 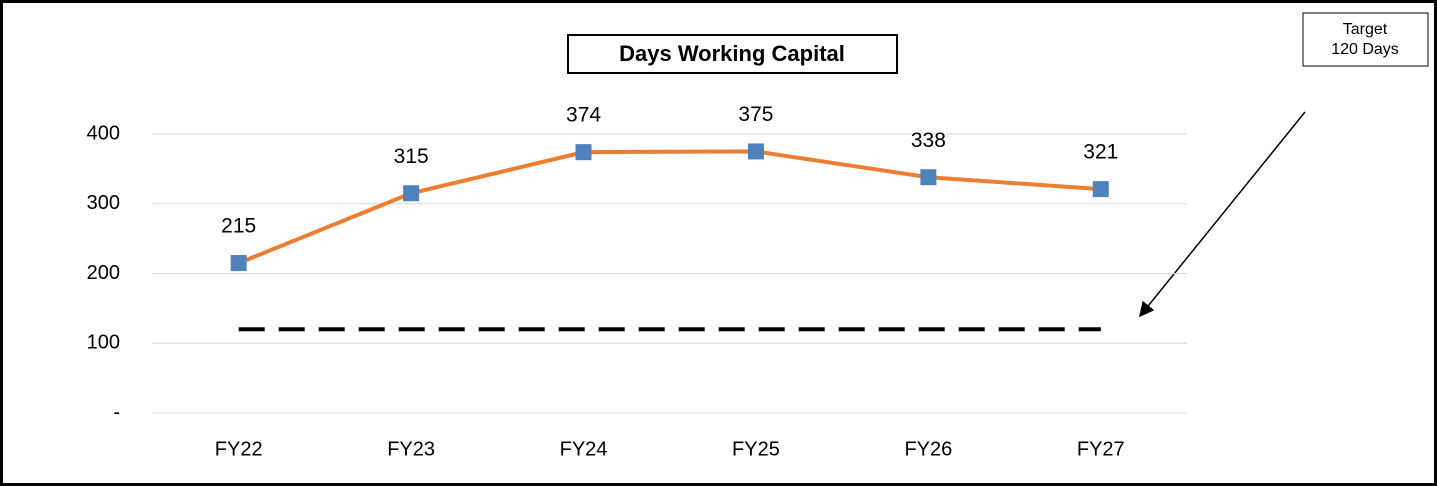 I want to click on x-tick-label: FY22, so click(x=239, y=449).